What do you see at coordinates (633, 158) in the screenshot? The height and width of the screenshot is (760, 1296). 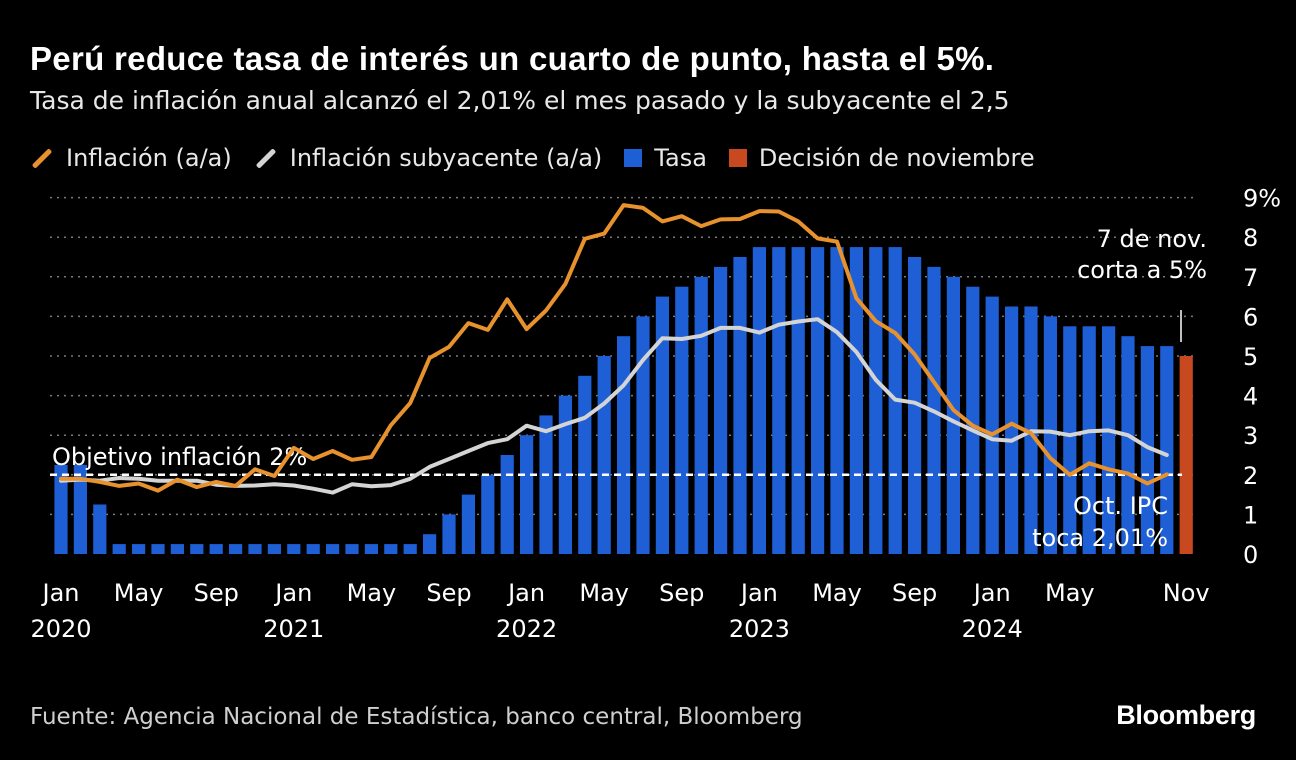 I see `legend-rate-swatch` at bounding box center [633, 158].